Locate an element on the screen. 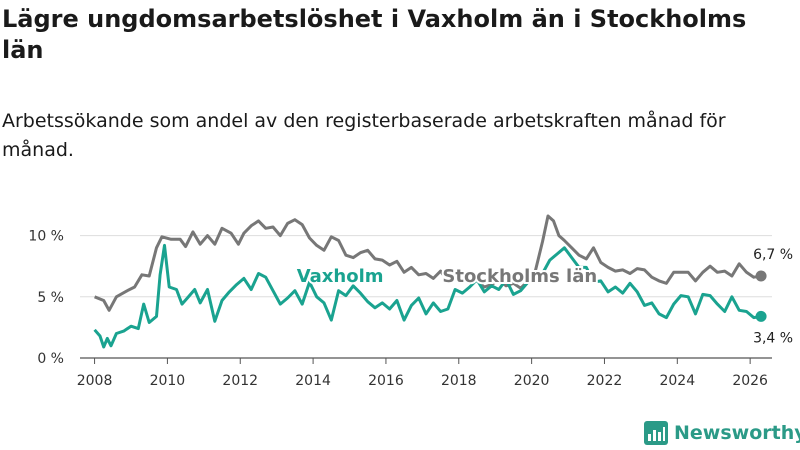 This screenshot has height=450, width=800. y-tick-label: 0 % is located at coordinates (50, 359).